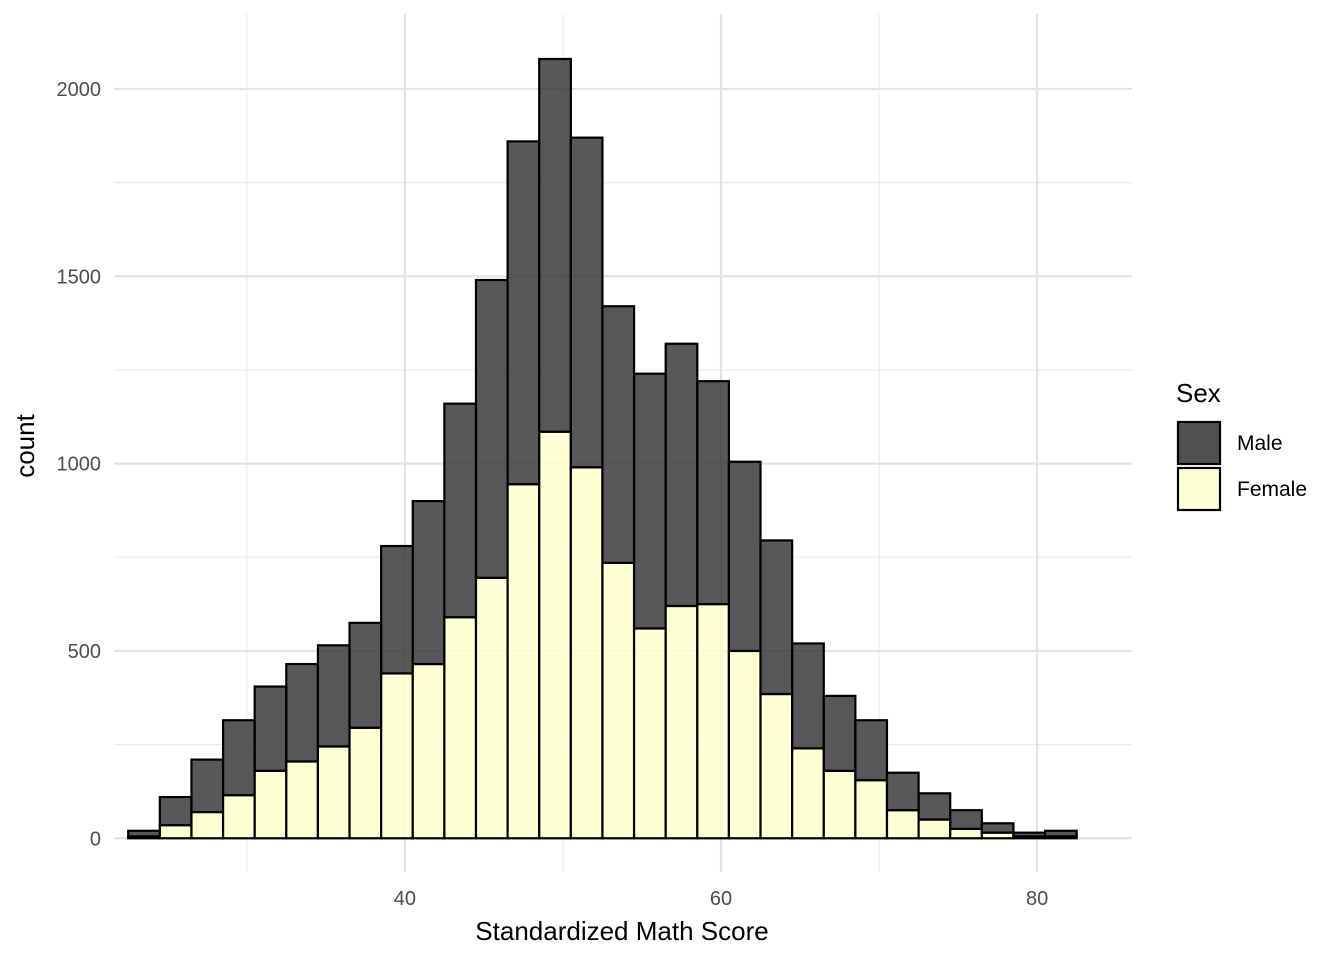  I want to click on legend-label-male: Male, so click(1260, 443).